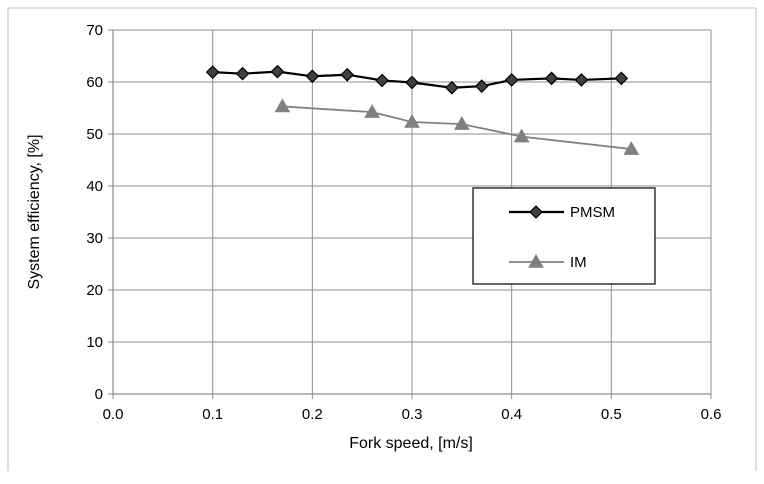  I want to click on x-tick-label-1: 0.1, so click(212, 414).